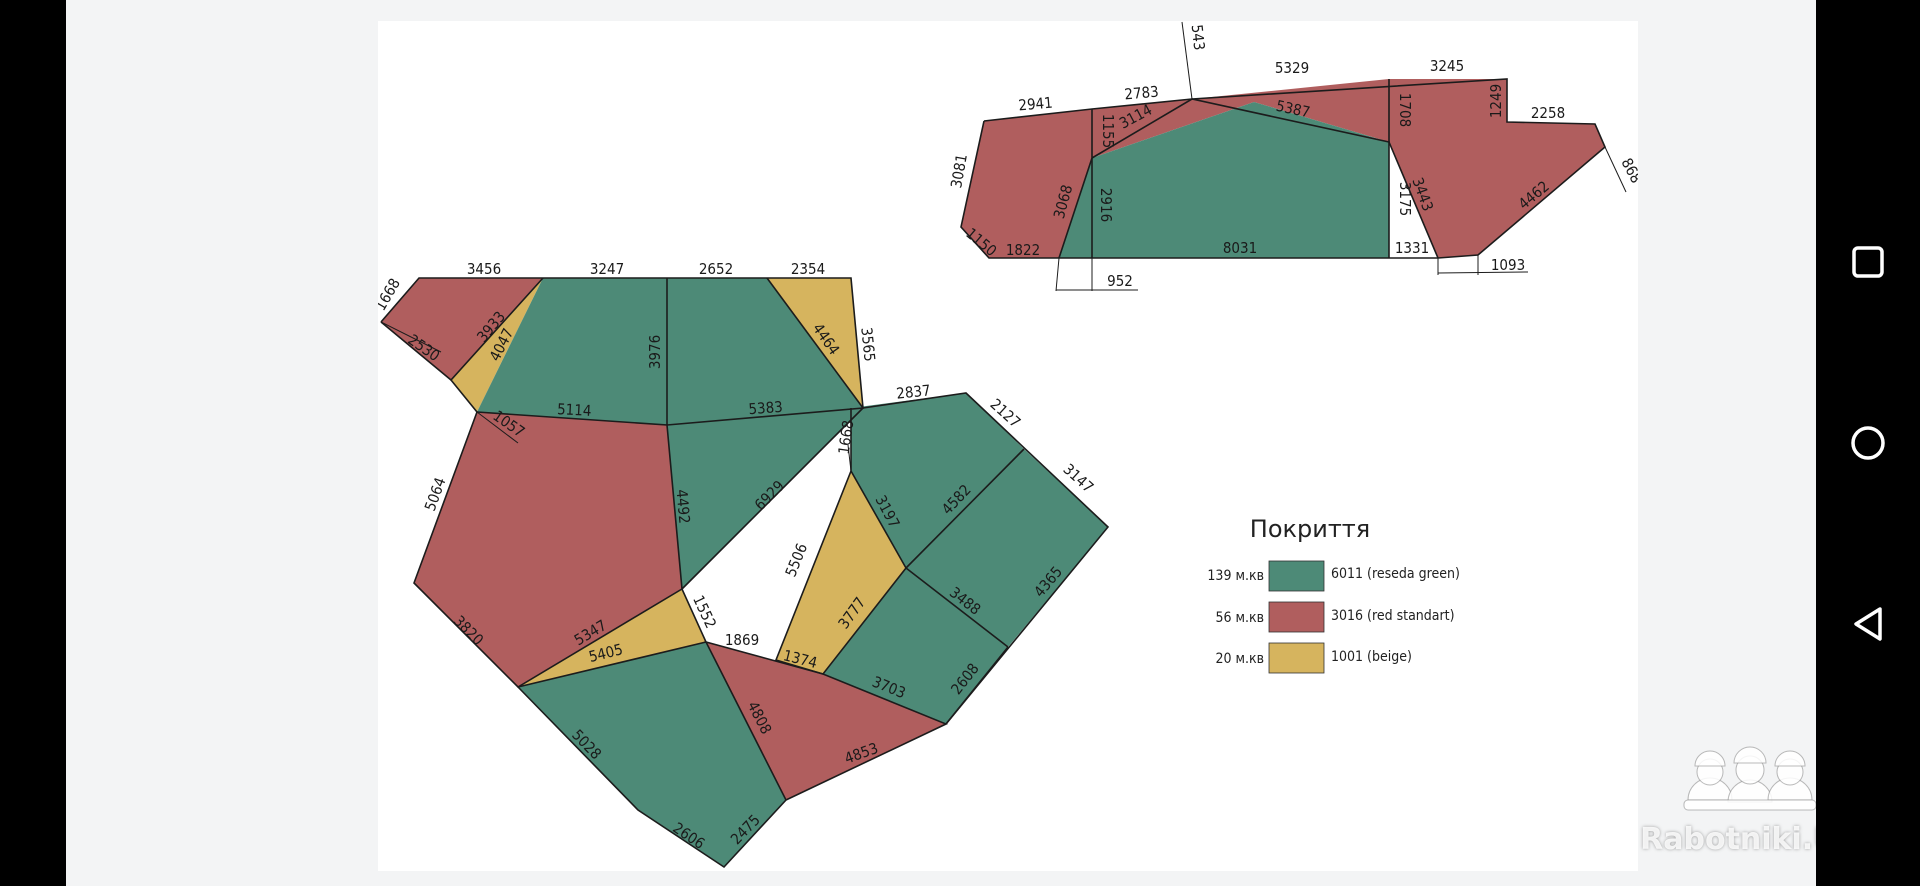 This screenshot has height=886, width=1920. Describe the element at coordinates (683, 507) in the screenshot. I see `dim-label: 4492` at that location.